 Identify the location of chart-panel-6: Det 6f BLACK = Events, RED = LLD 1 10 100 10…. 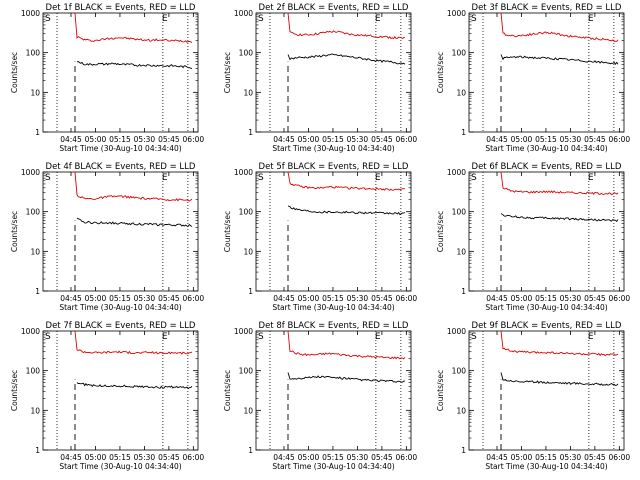
(533, 237).